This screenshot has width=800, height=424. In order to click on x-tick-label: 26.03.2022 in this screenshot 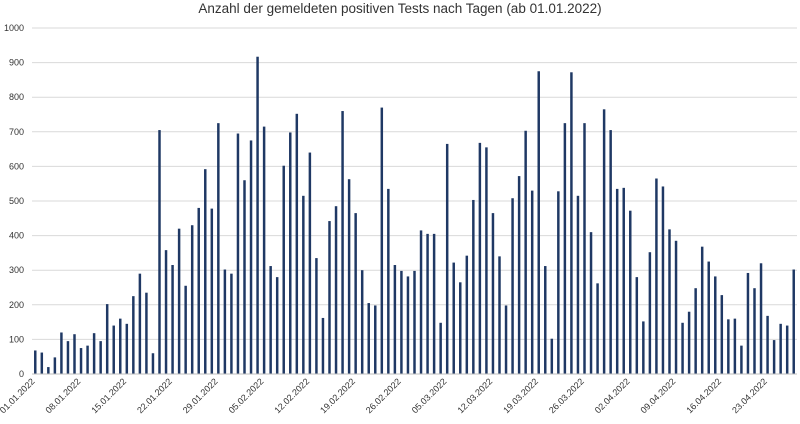, I will do `click(566, 395)`.